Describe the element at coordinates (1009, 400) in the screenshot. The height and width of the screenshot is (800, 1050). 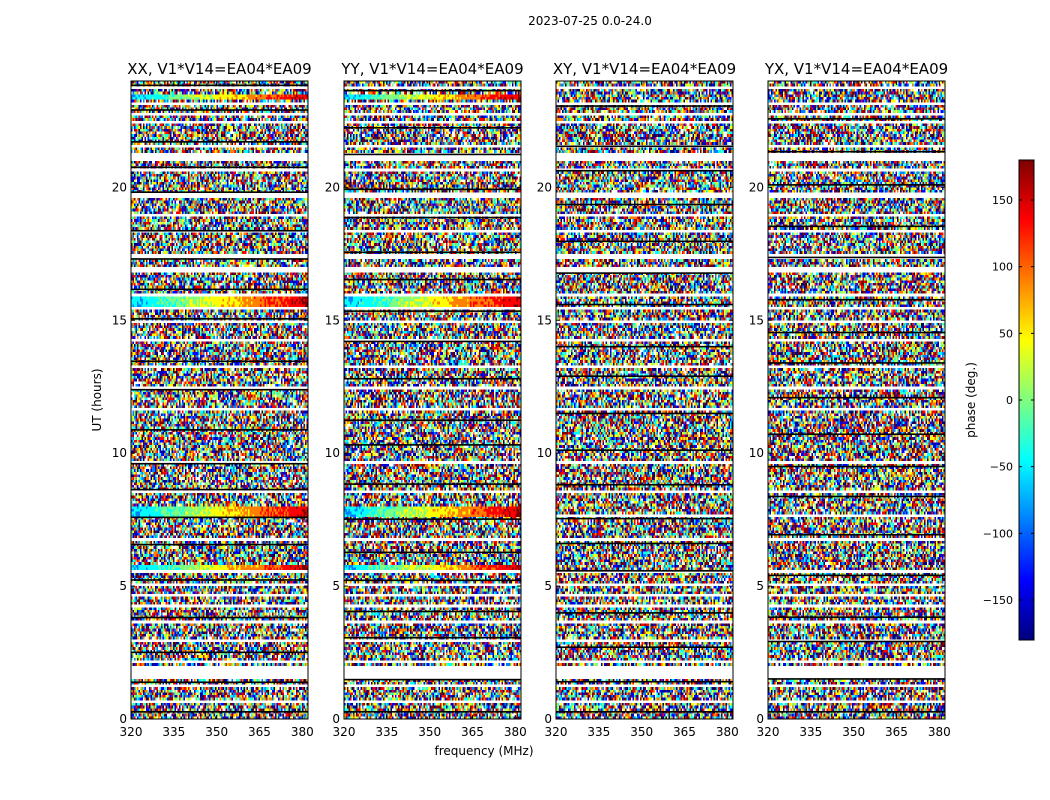
I see `colorbar-tick-label: 0` at that location.